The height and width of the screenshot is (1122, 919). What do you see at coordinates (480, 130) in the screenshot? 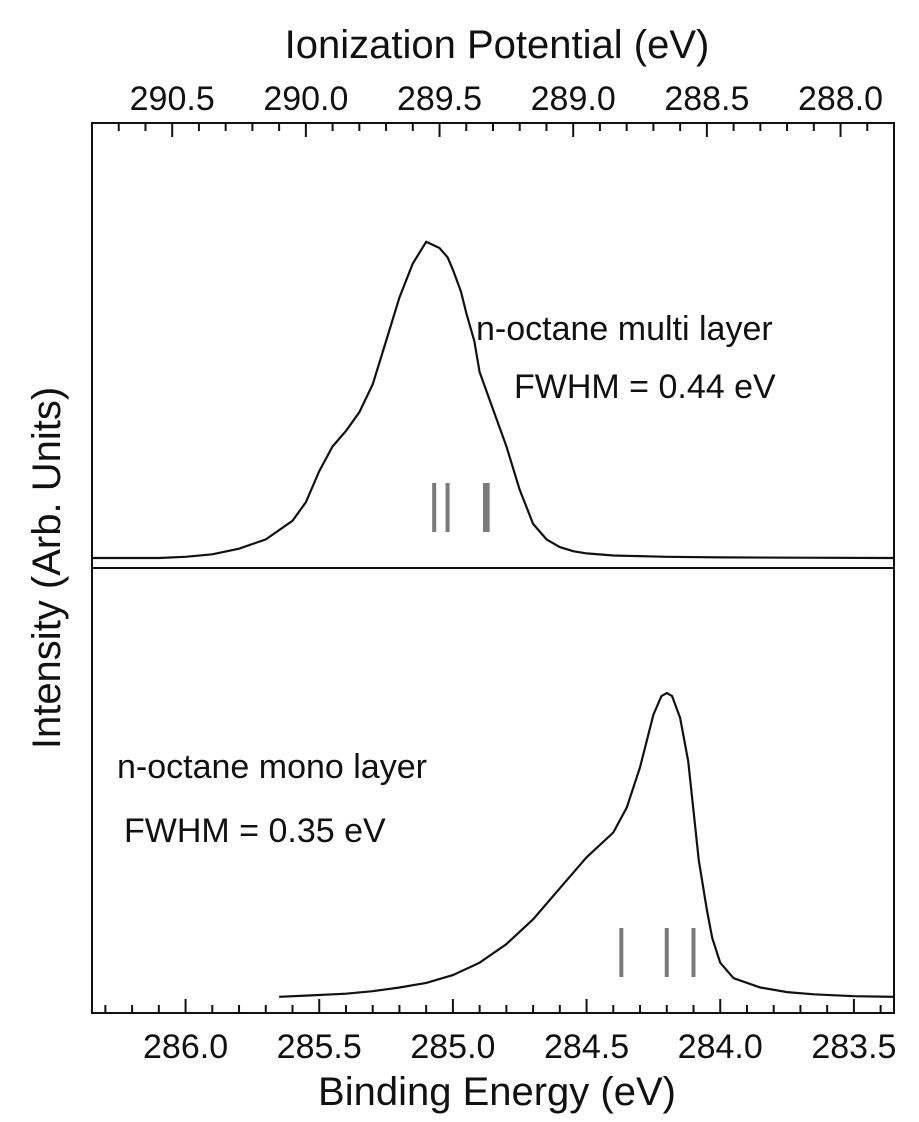
I see `top-axis-ticks` at bounding box center [480, 130].